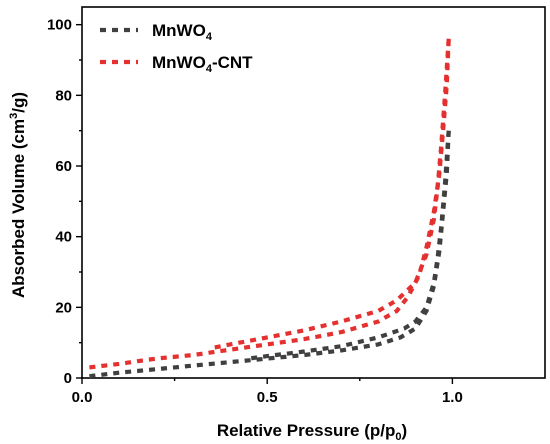 This screenshot has width=550, height=444. I want to click on y-axis-ticks: 0 20 40 60 80 100, so click(64, 202).